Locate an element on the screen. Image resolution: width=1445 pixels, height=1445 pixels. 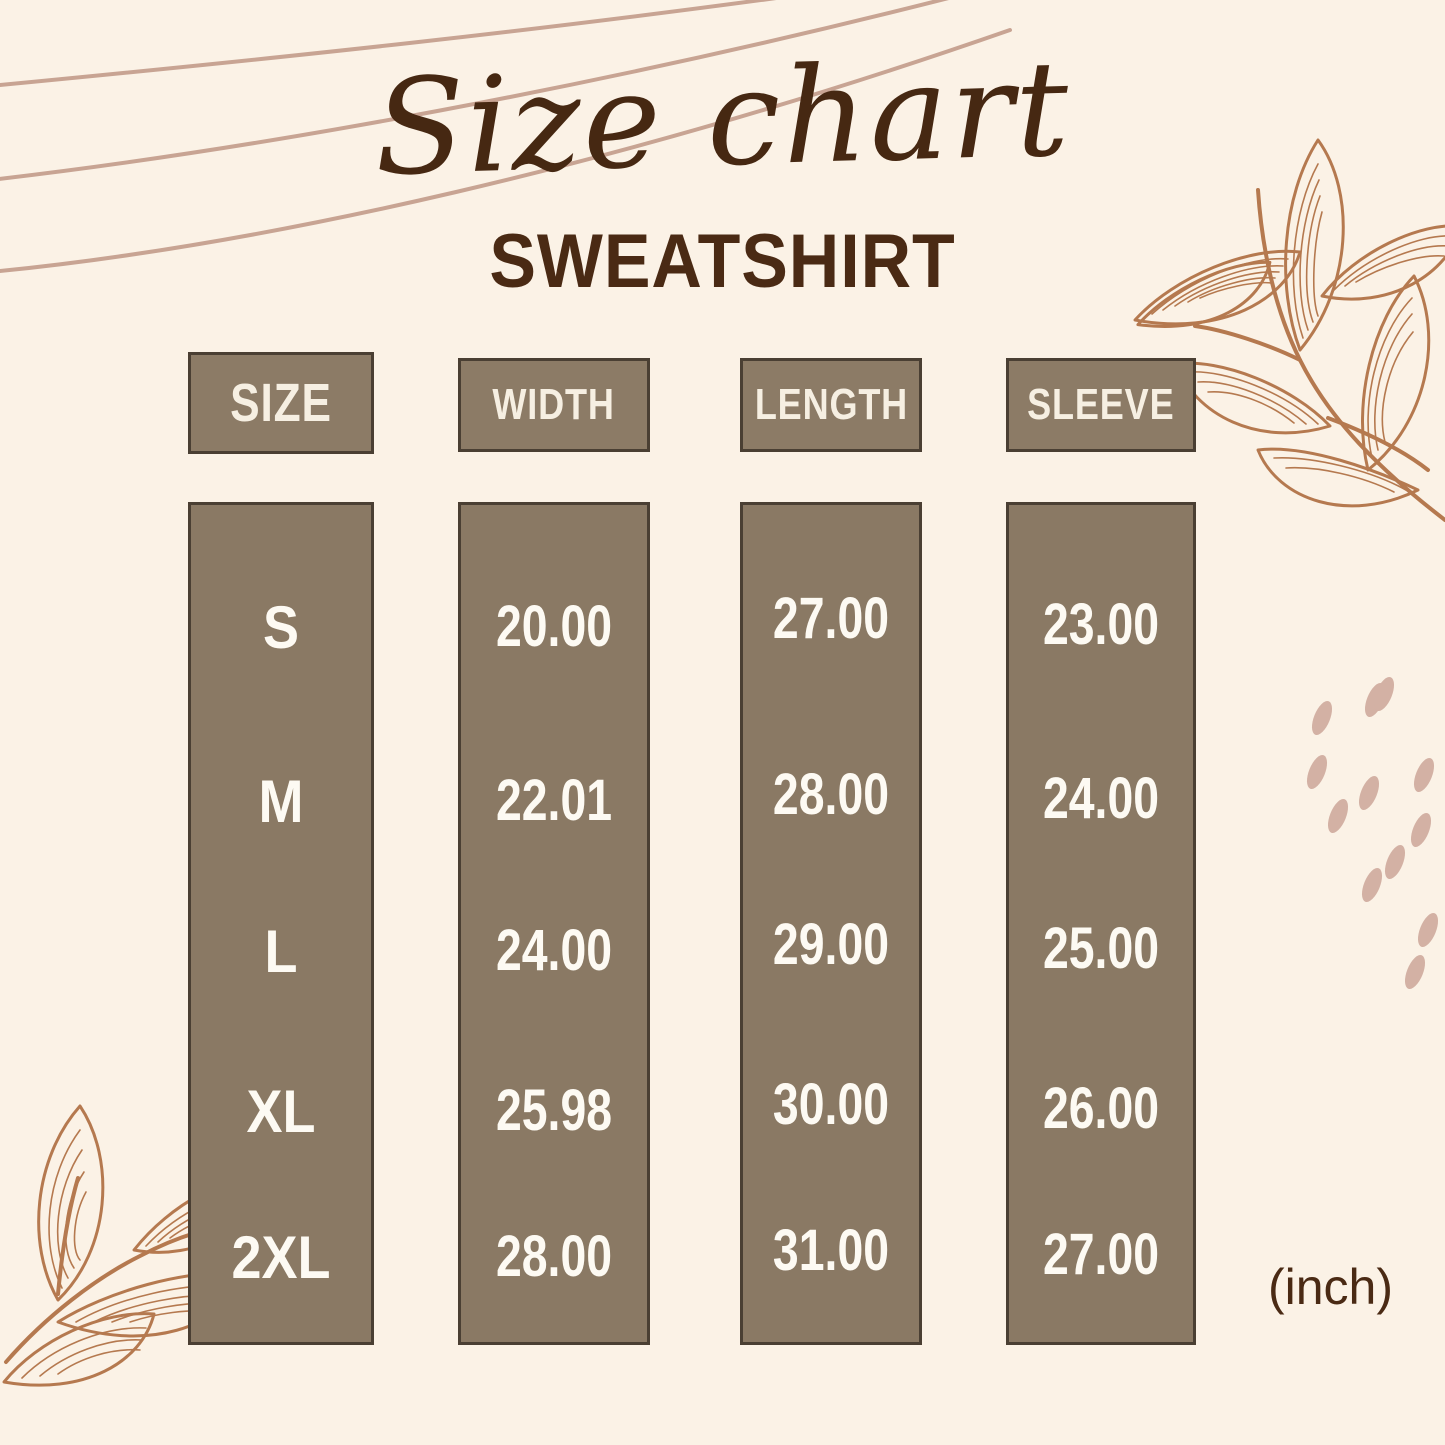
table-row: 2XL is located at coordinates (281, 1257).